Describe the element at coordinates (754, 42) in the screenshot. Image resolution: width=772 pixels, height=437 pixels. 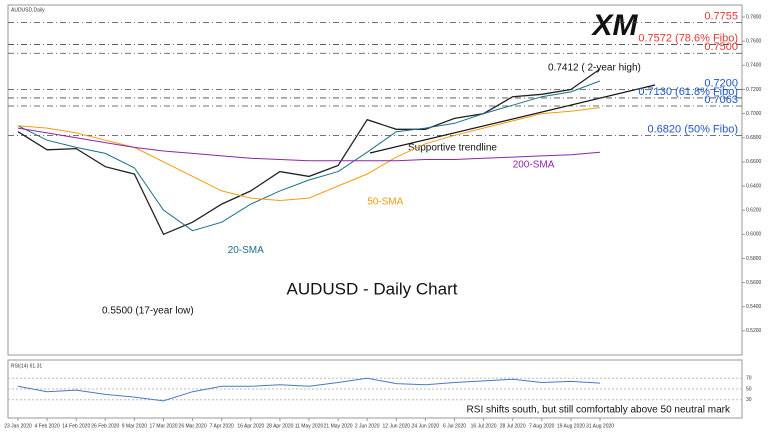
I see `y-tick-label: 0.7600` at that location.